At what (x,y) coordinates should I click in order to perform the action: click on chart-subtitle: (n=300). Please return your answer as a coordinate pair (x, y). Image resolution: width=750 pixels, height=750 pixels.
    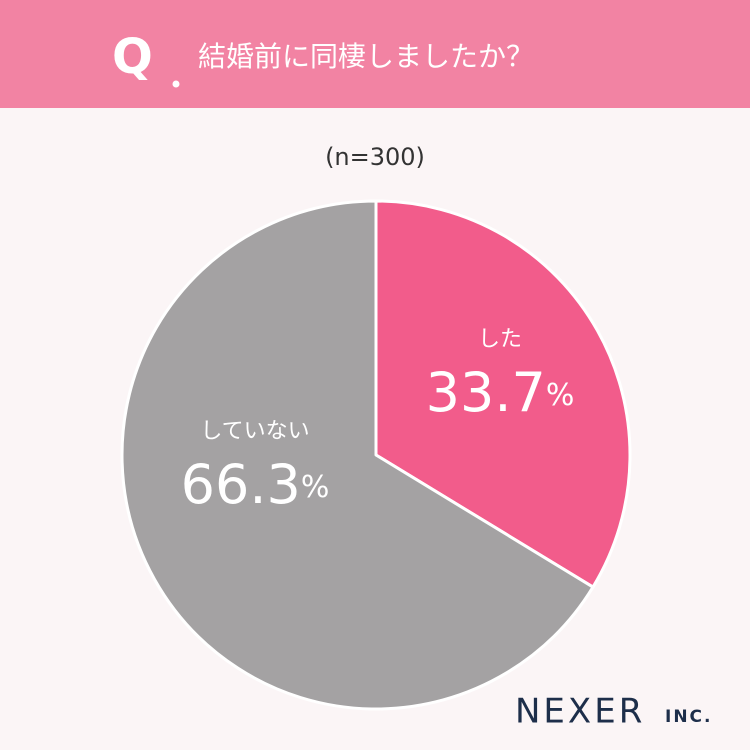
    Looking at the image, I should click on (375, 157).